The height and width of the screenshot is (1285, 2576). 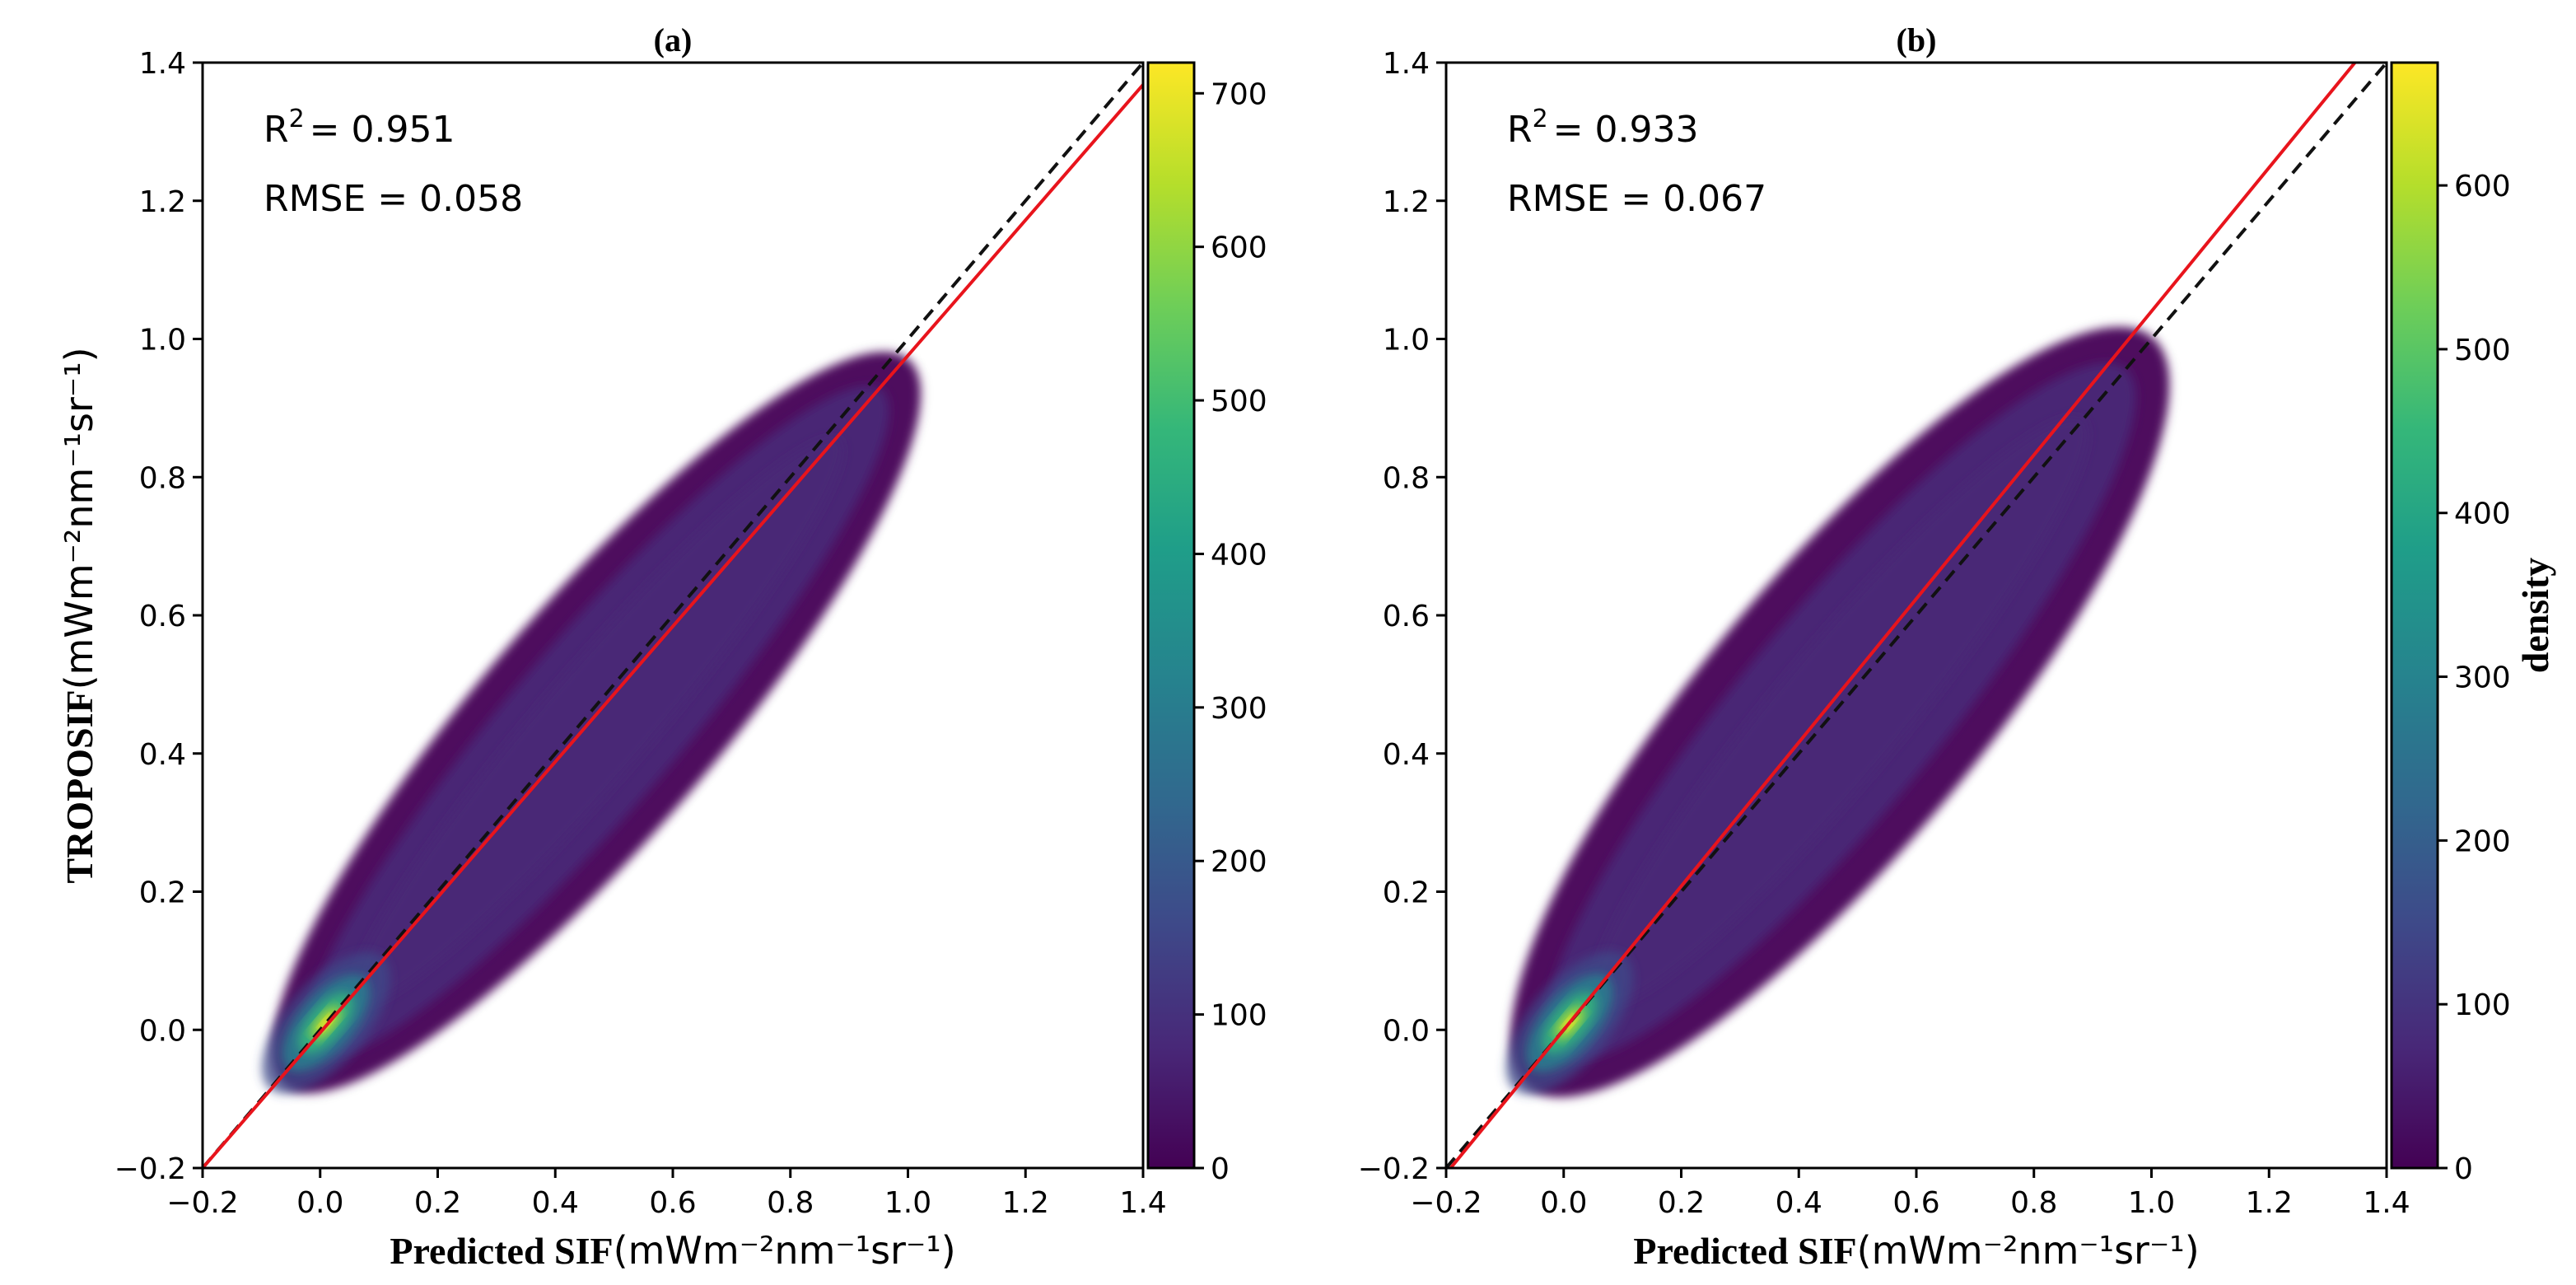 What do you see at coordinates (790, 1203) in the screenshot?
I see `panel-a-x-tick-label: 0.8` at bounding box center [790, 1203].